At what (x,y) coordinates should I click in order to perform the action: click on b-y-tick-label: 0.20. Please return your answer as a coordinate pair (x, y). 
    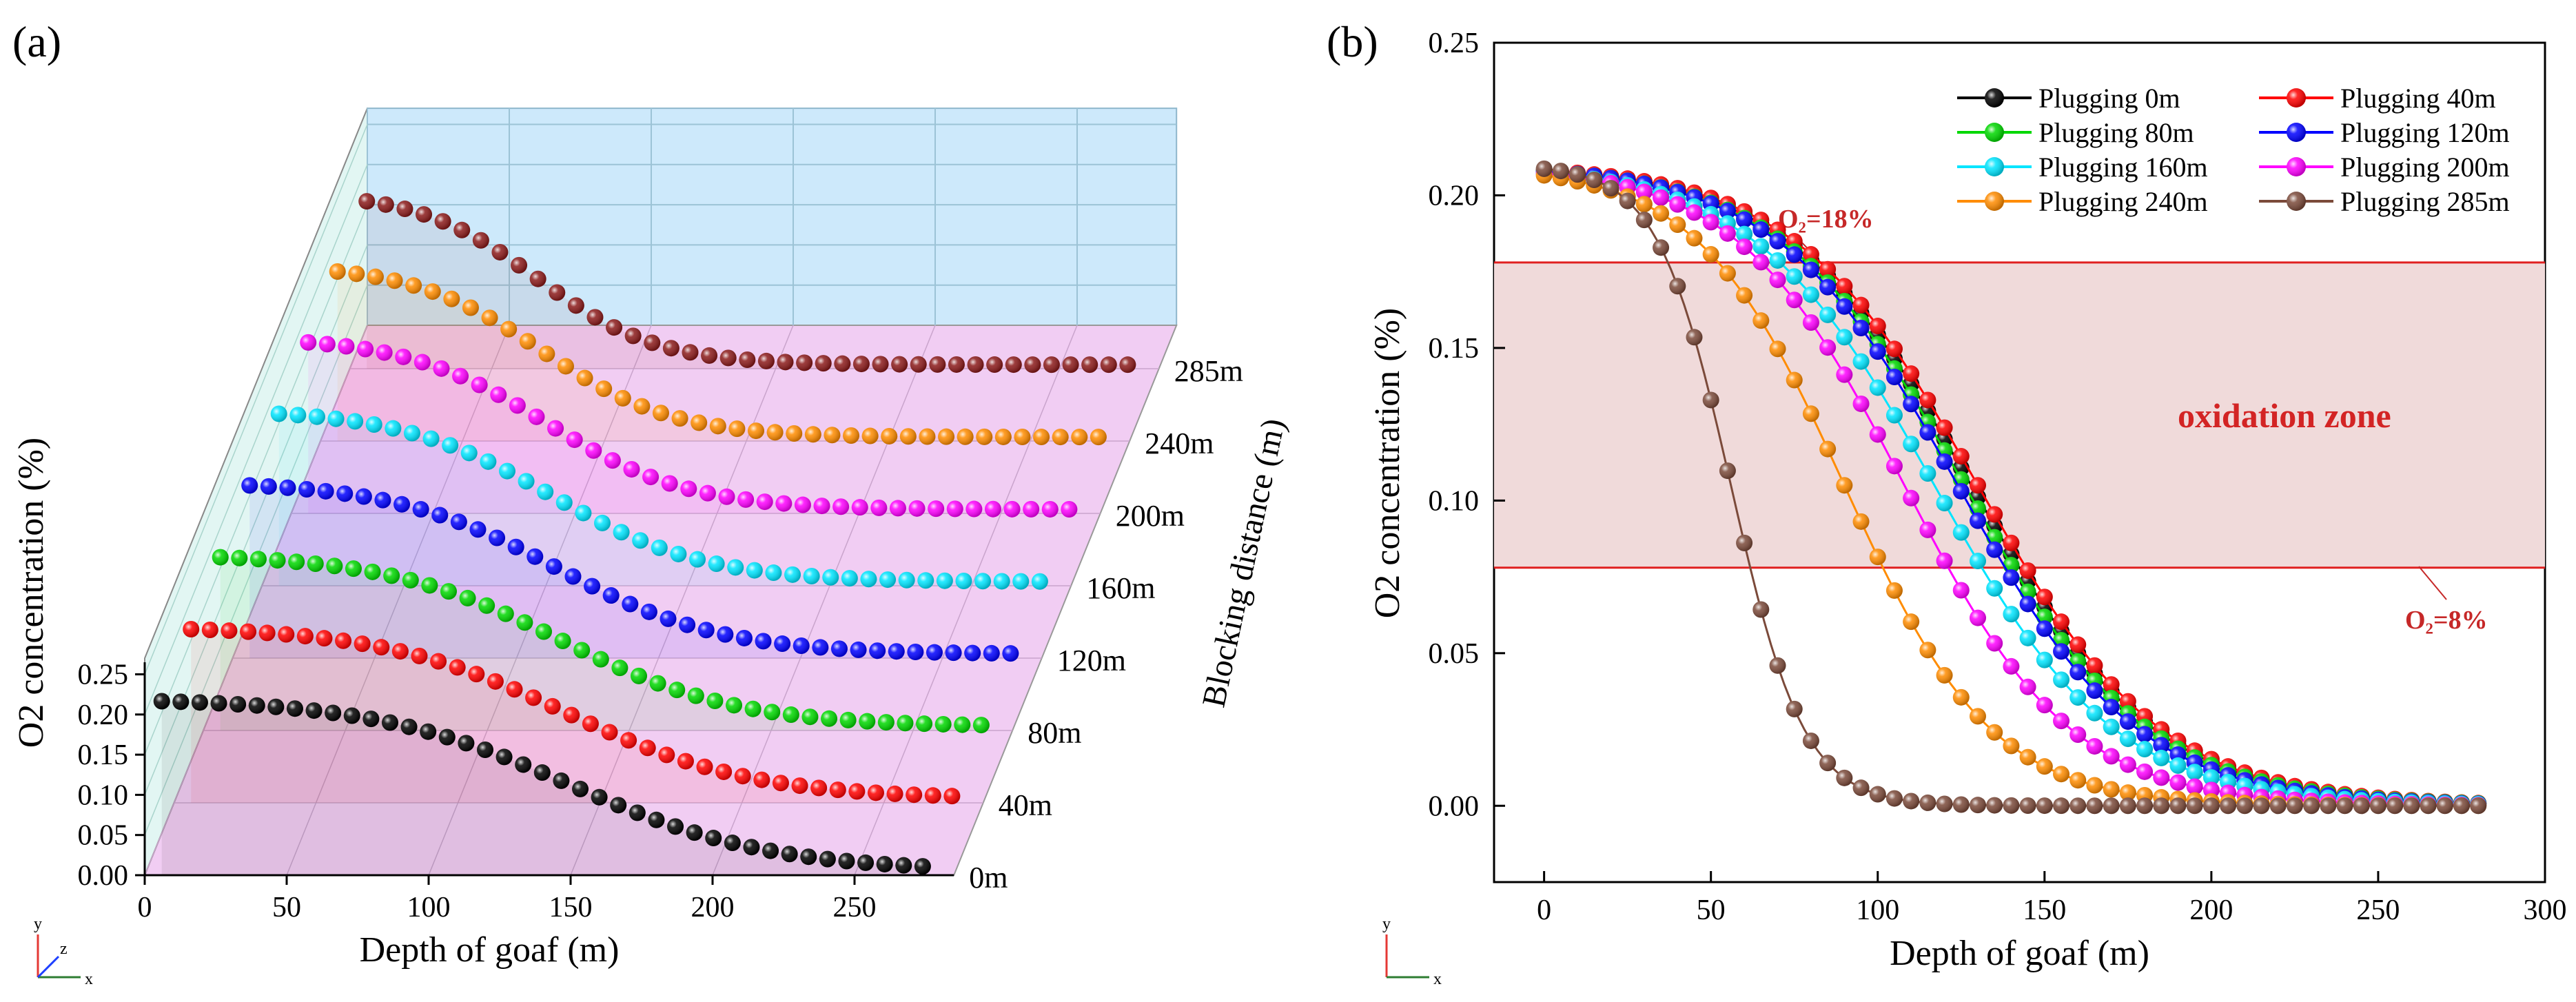
    Looking at the image, I should click on (1454, 196).